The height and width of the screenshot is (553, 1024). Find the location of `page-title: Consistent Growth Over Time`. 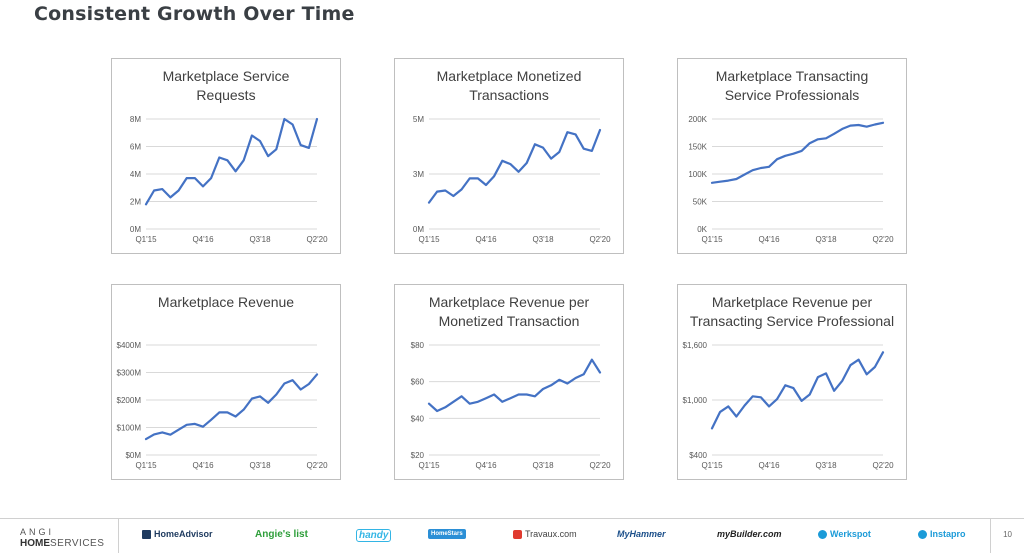

page-title: Consistent Growth Over Time is located at coordinates (194, 14).